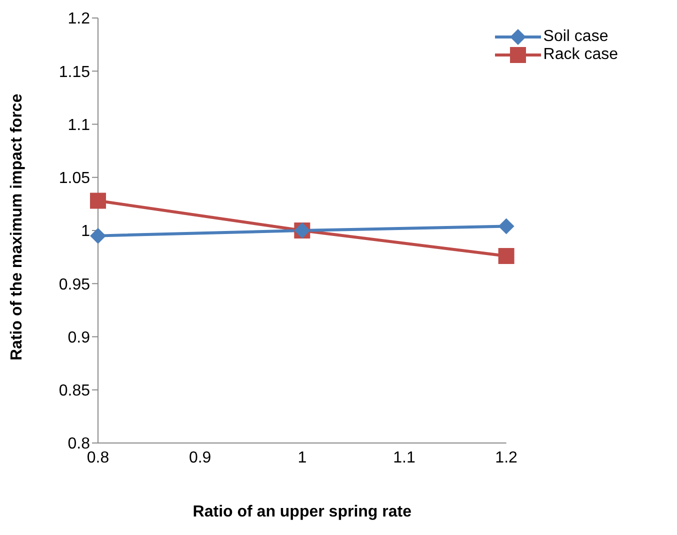 The height and width of the screenshot is (535, 677). What do you see at coordinates (506, 457) in the screenshot?
I see `x-tick-label: 1.2` at bounding box center [506, 457].